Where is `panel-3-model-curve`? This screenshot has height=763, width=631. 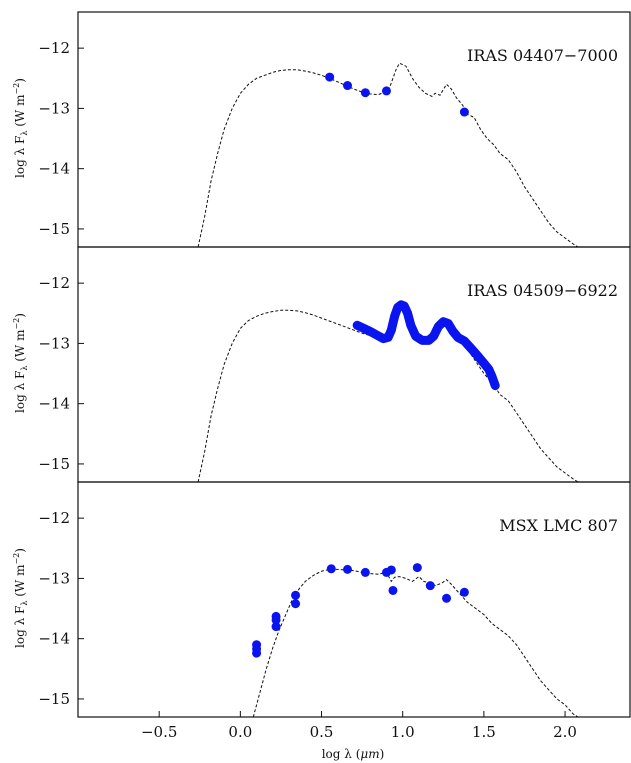 panel-3-model-curve is located at coordinates (415, 643).